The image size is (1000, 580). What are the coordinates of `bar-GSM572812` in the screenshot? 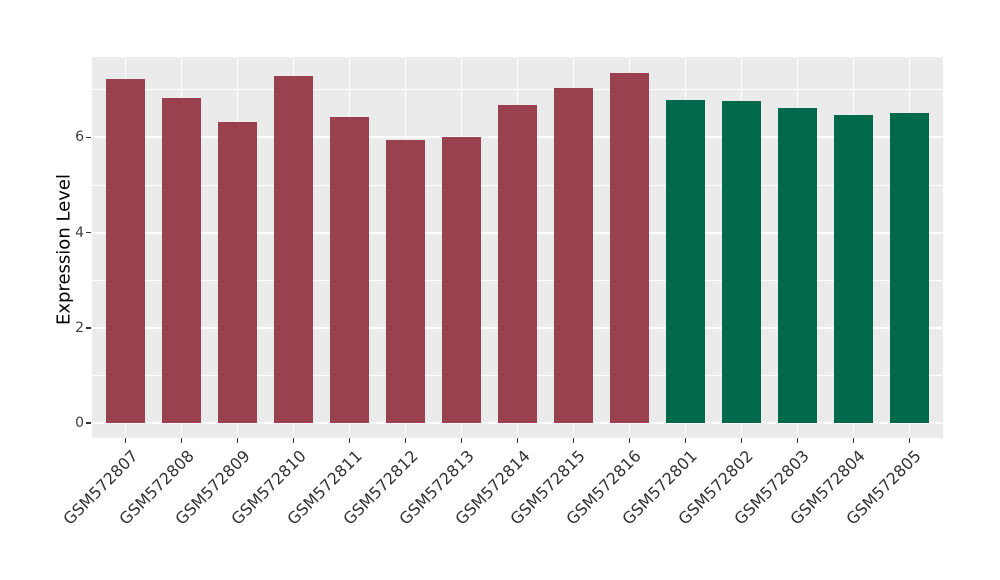 It's located at (405, 281).